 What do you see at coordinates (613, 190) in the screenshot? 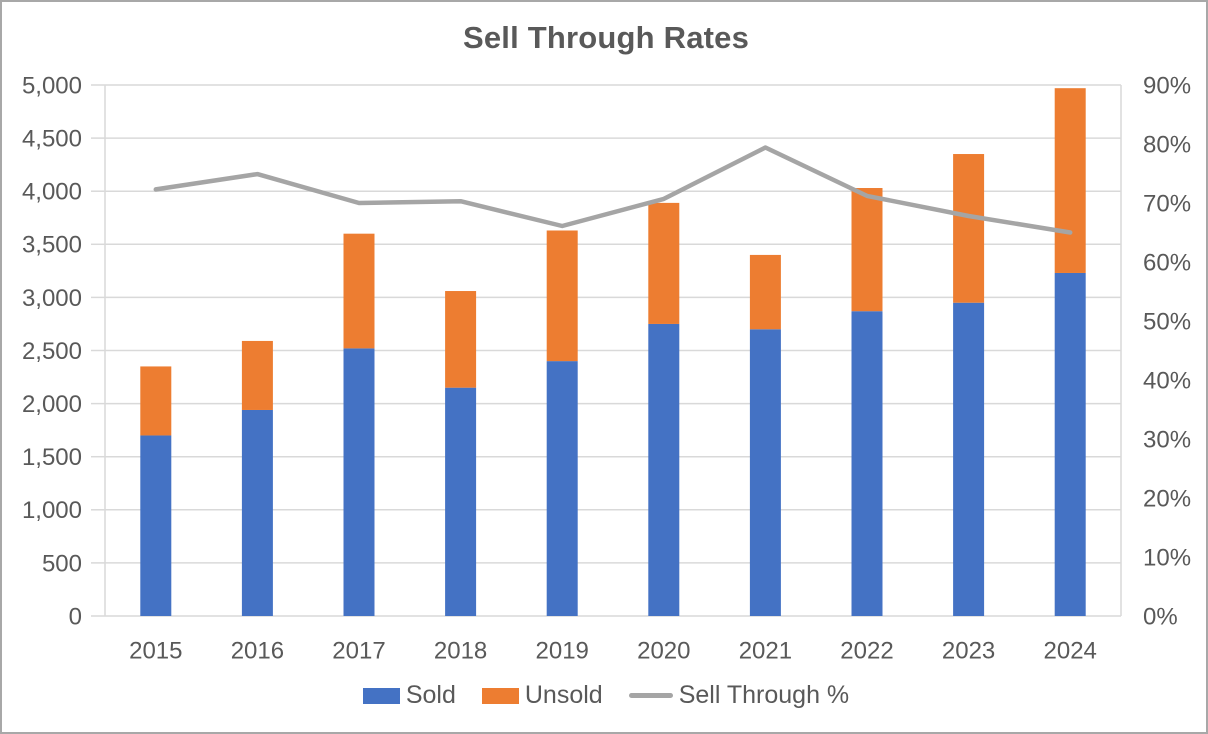
I see `line-series-sell-through-` at bounding box center [613, 190].